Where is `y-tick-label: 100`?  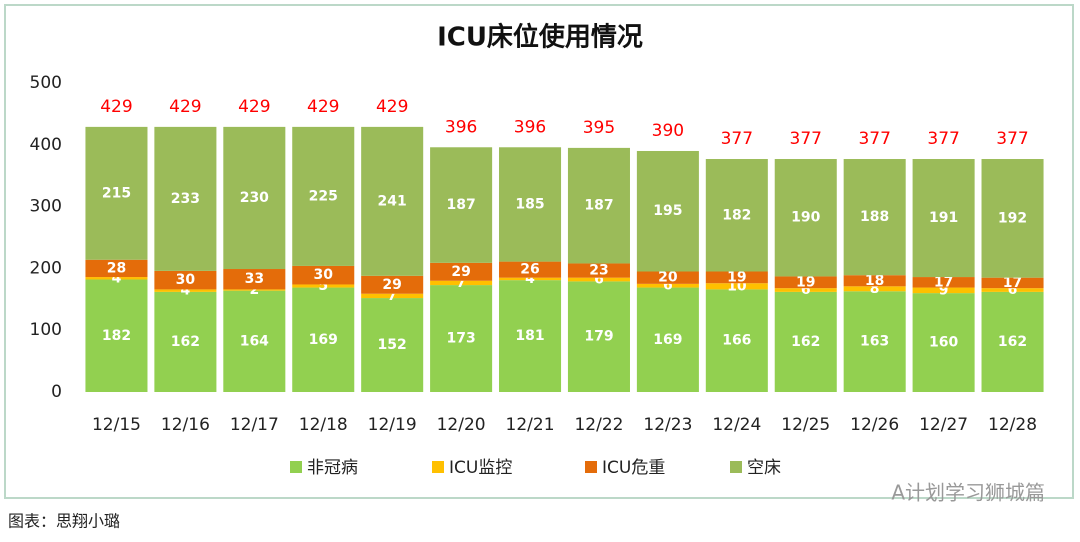
y-tick-label: 100 is located at coordinates (46, 330).